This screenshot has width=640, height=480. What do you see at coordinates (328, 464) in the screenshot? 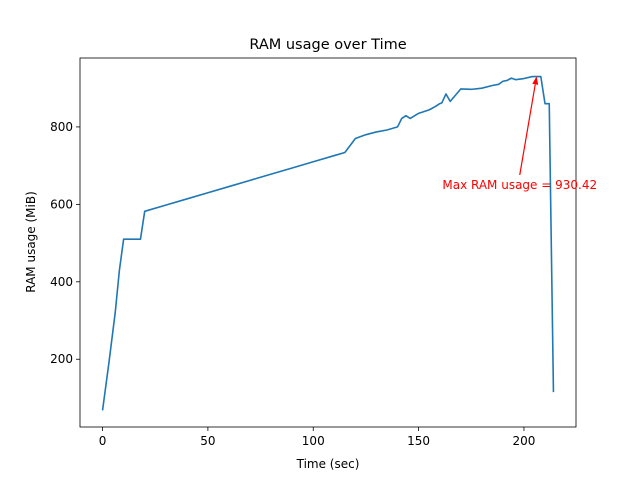
I see `x-axis-label: Time (sec)` at bounding box center [328, 464].